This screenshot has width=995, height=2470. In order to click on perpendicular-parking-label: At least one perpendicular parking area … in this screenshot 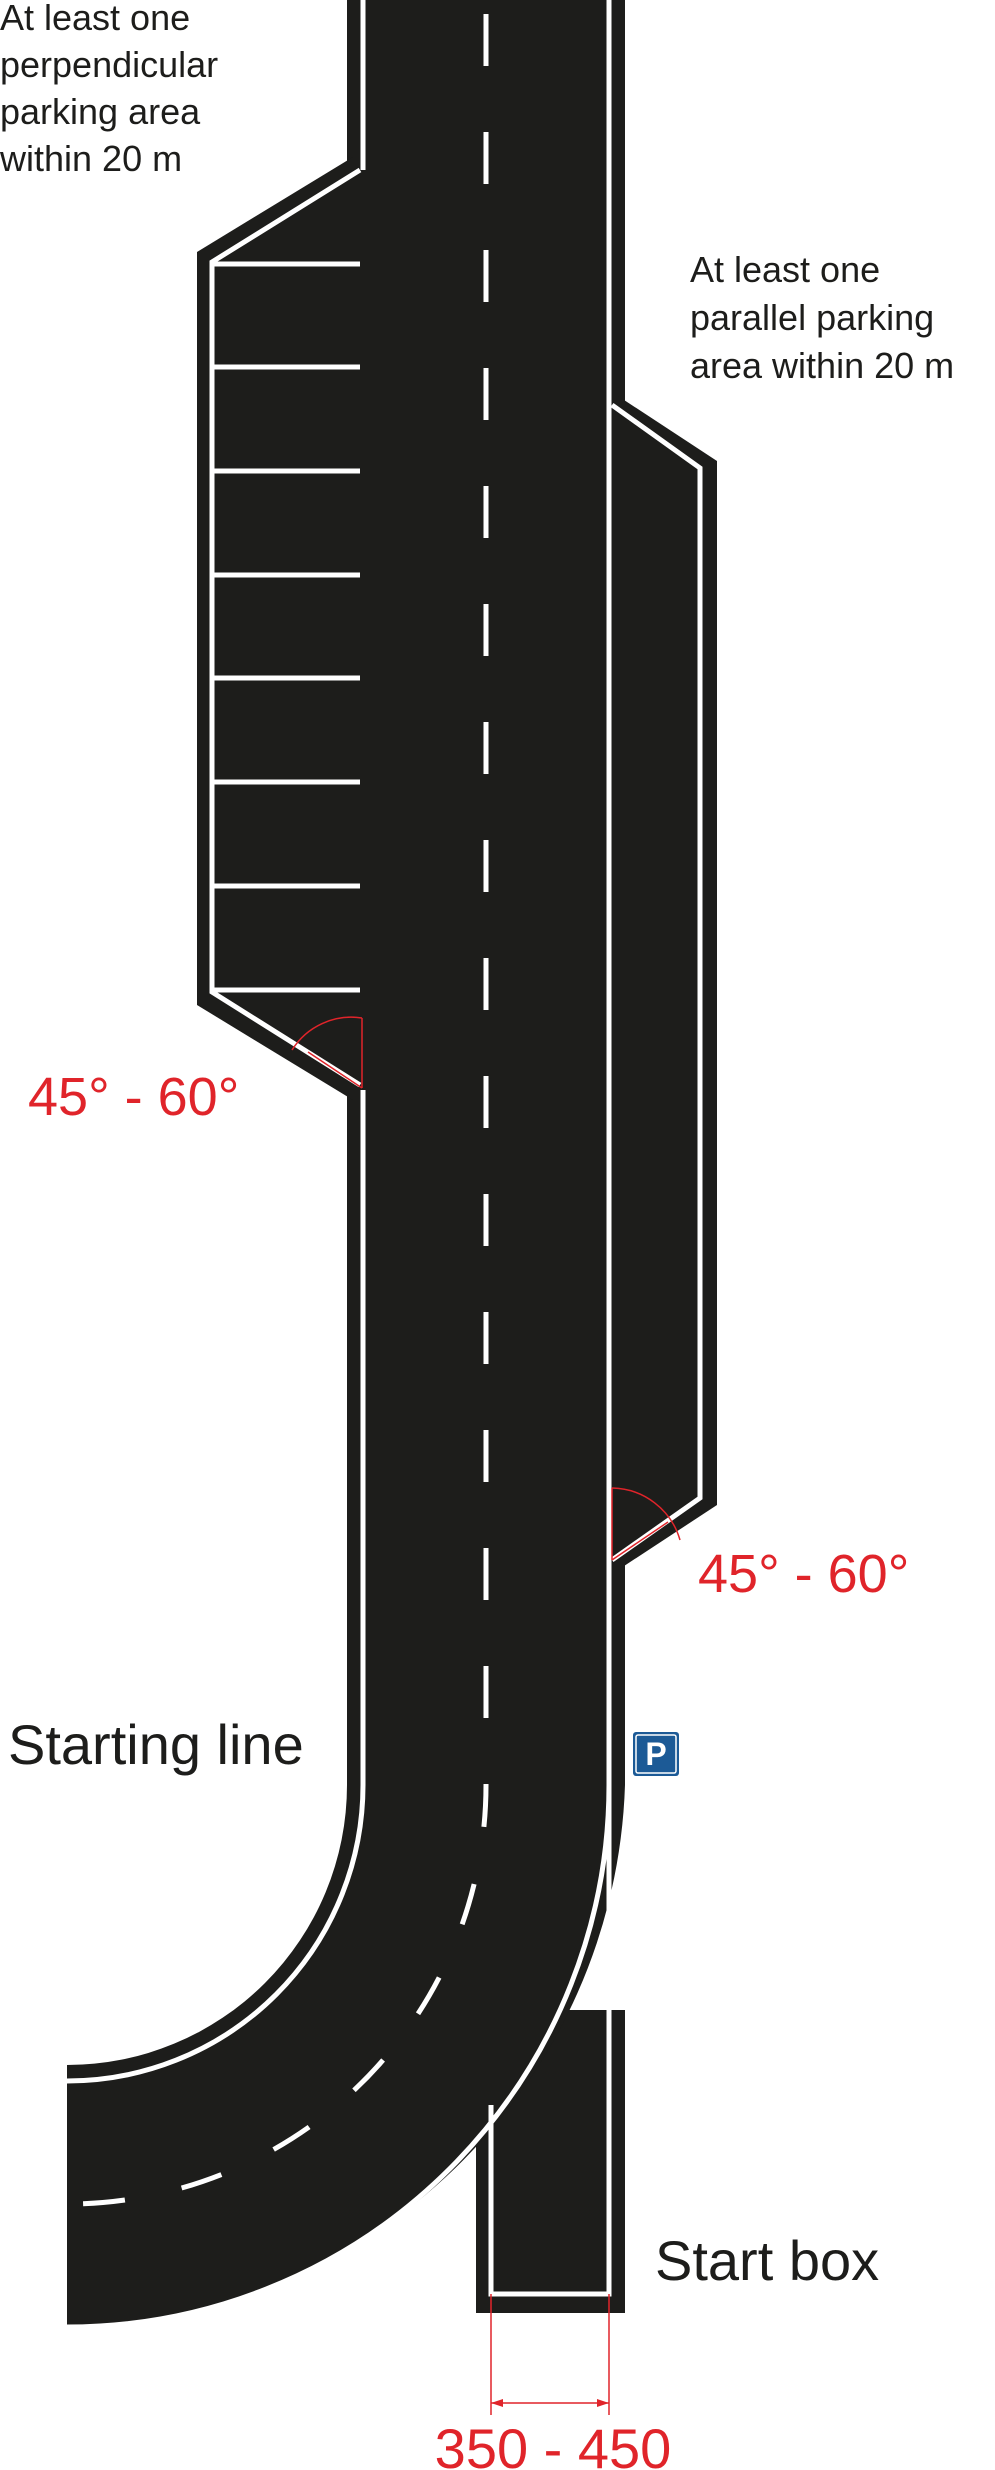, I will do `click(109, 89)`.